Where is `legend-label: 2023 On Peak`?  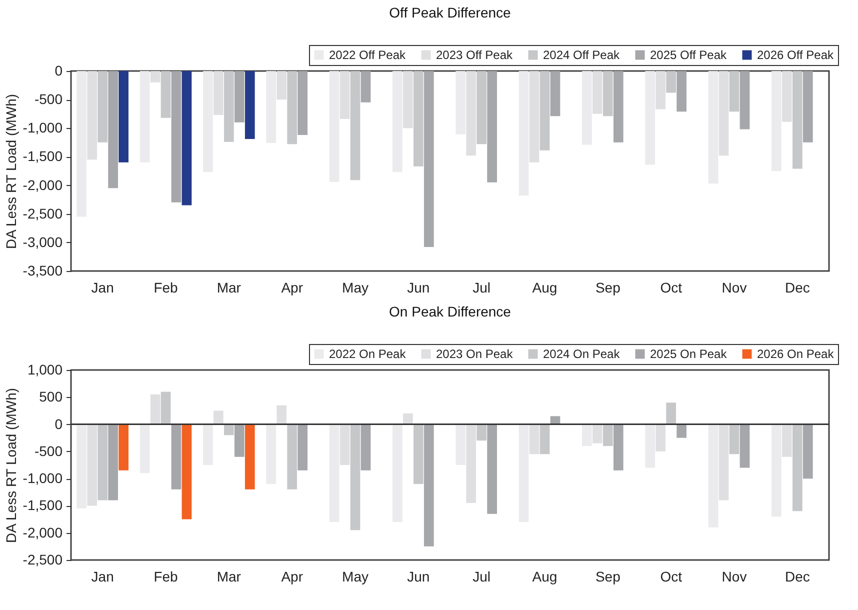 legend-label: 2023 On Peak is located at coordinates (475, 354).